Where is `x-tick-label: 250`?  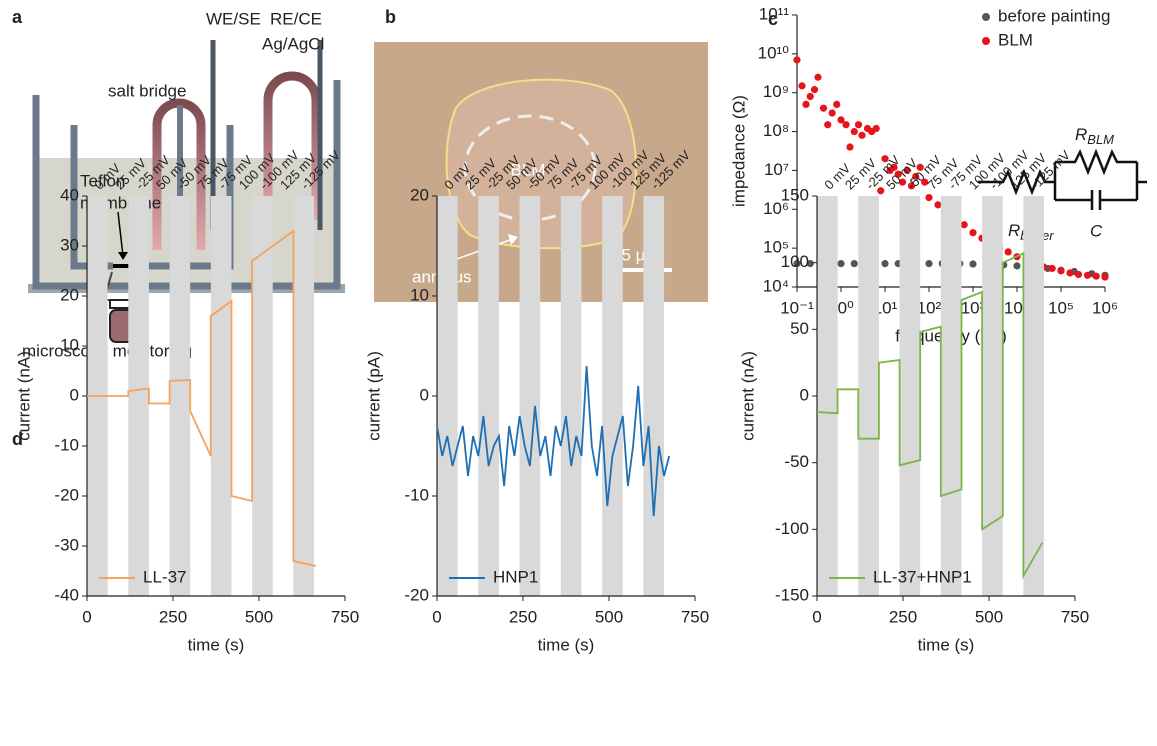
x-tick-label: 250 is located at coordinates (523, 616).